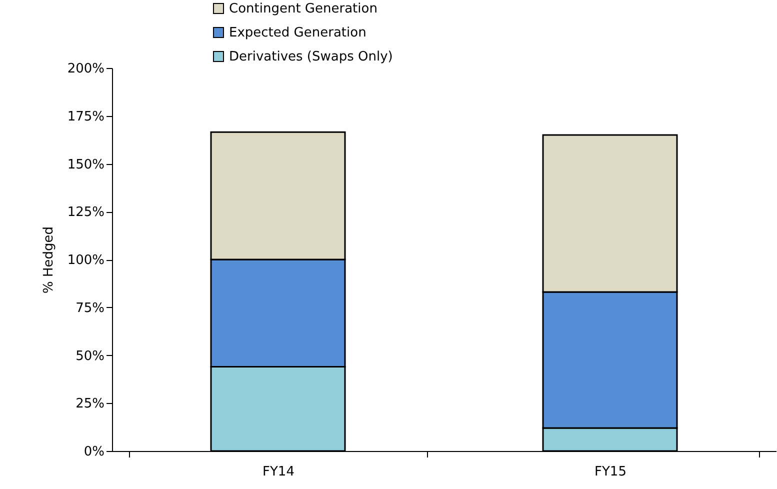 The width and height of the screenshot is (777, 489). I want to click on y-tick-label: 175%, so click(85, 116).